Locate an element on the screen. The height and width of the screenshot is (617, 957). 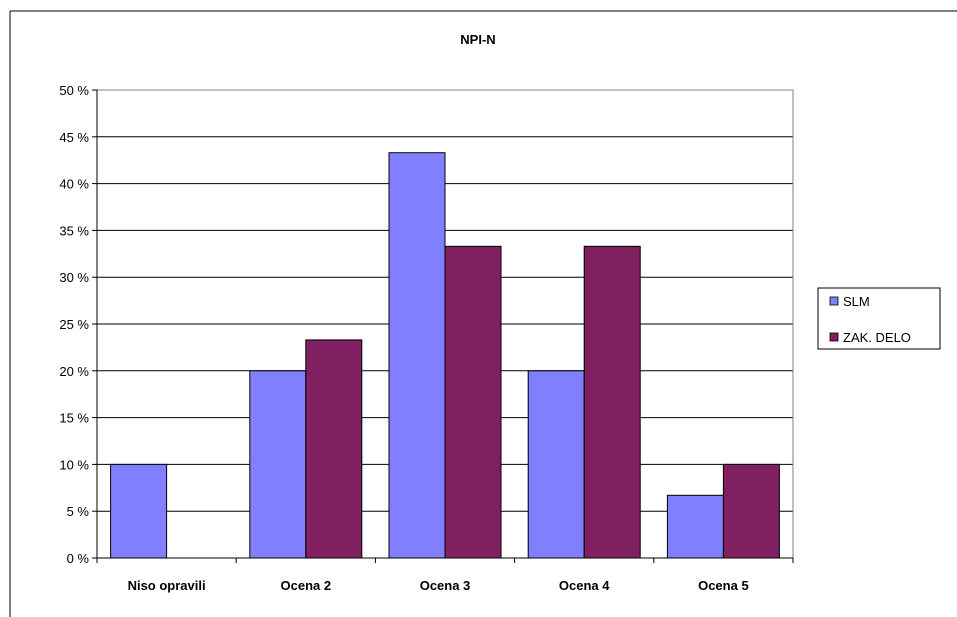
x-tick-label: Ocena 5 is located at coordinates (723, 585).